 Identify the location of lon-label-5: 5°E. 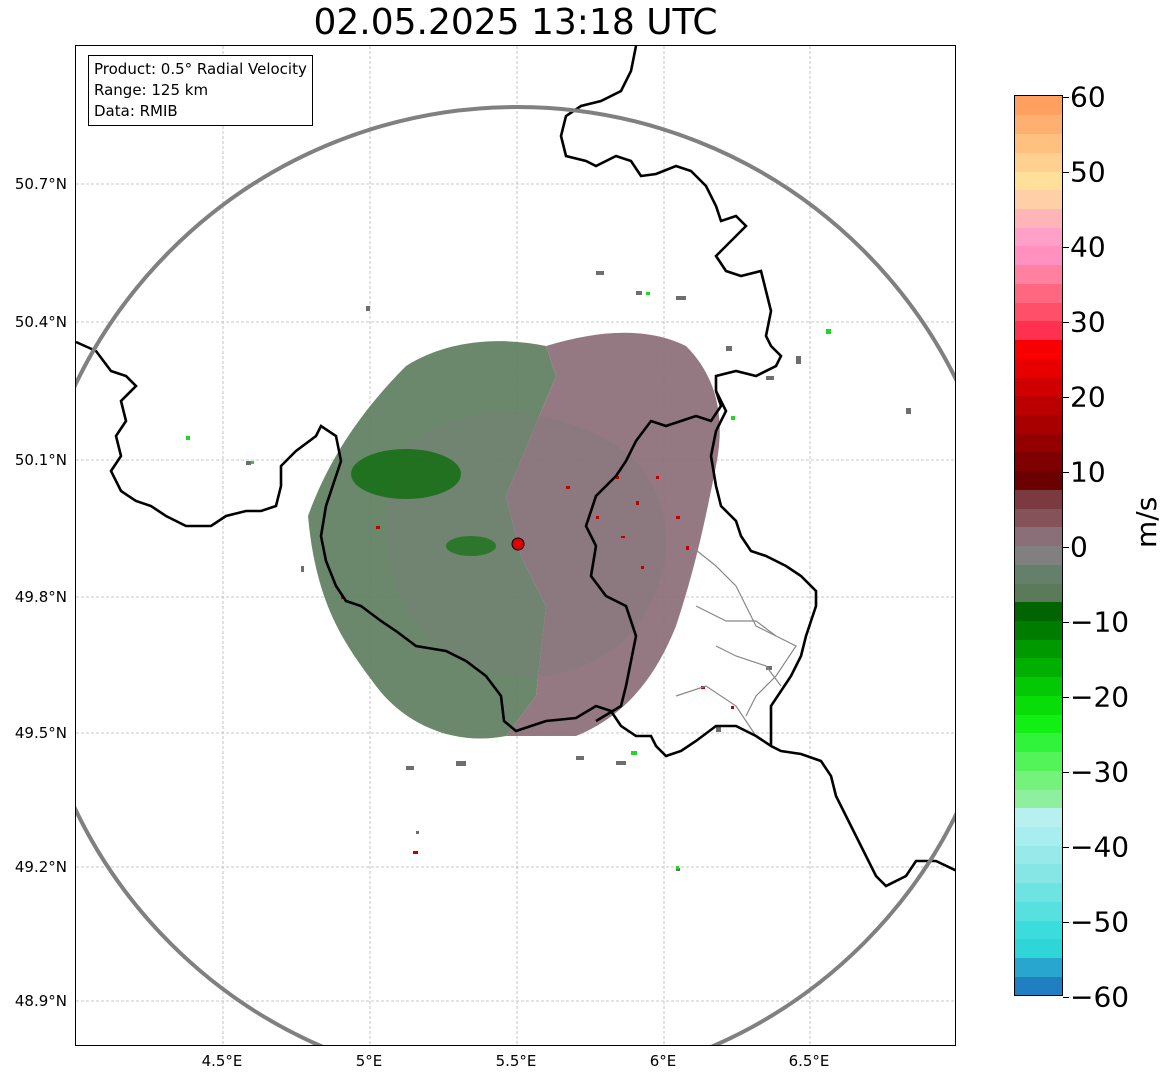
(369, 1061).